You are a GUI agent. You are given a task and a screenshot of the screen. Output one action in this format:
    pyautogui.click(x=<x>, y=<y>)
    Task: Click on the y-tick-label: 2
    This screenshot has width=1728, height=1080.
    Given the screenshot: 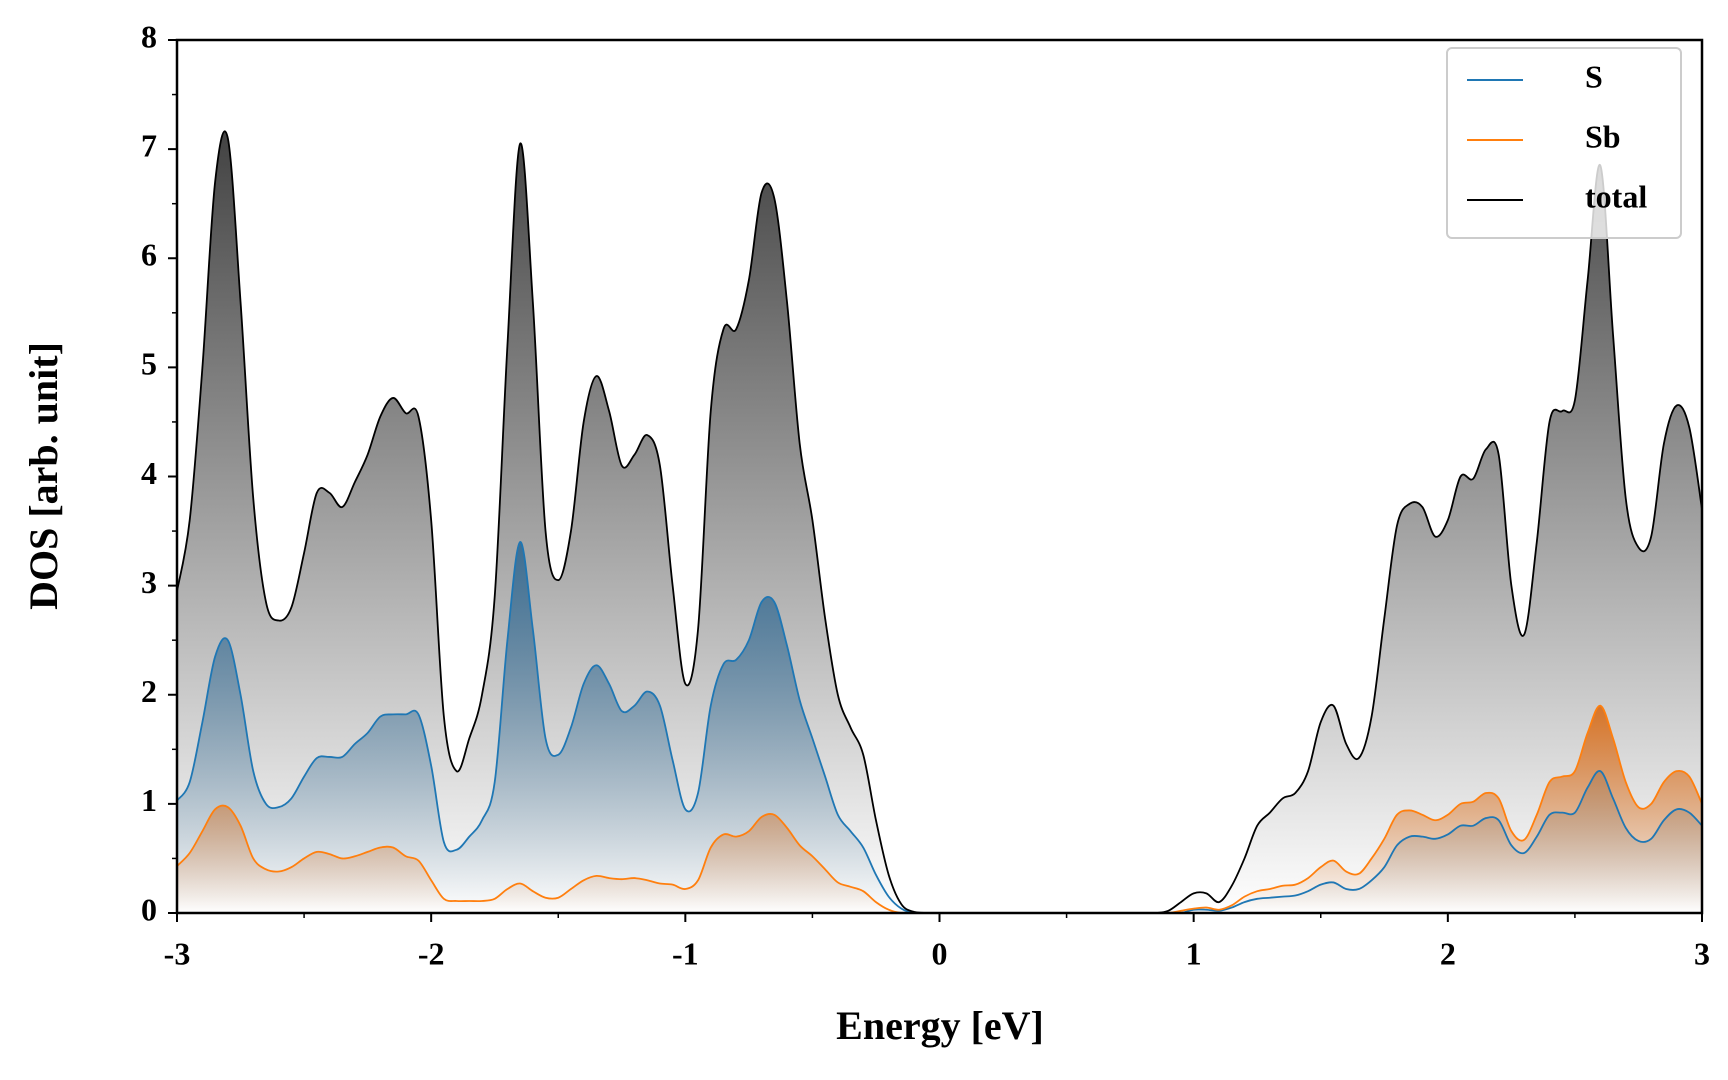 What is the action you would take?
    pyautogui.click(x=149, y=691)
    